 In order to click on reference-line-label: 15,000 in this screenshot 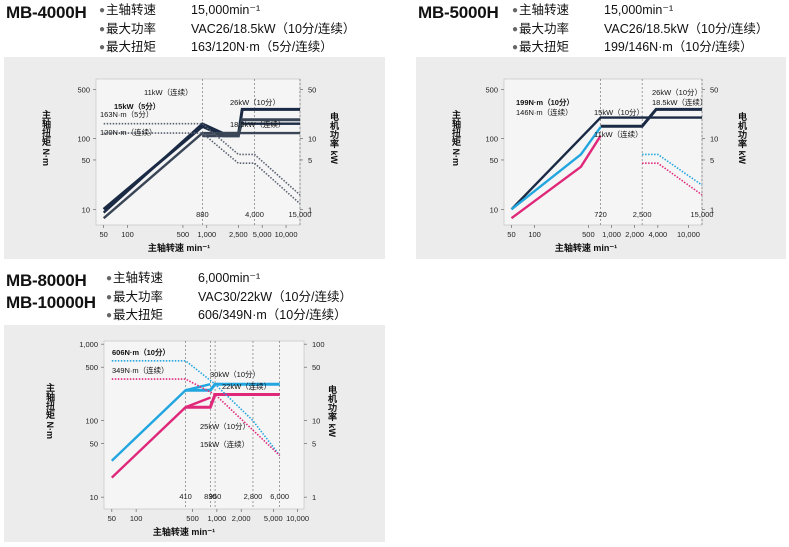, I will do `click(300, 214)`.